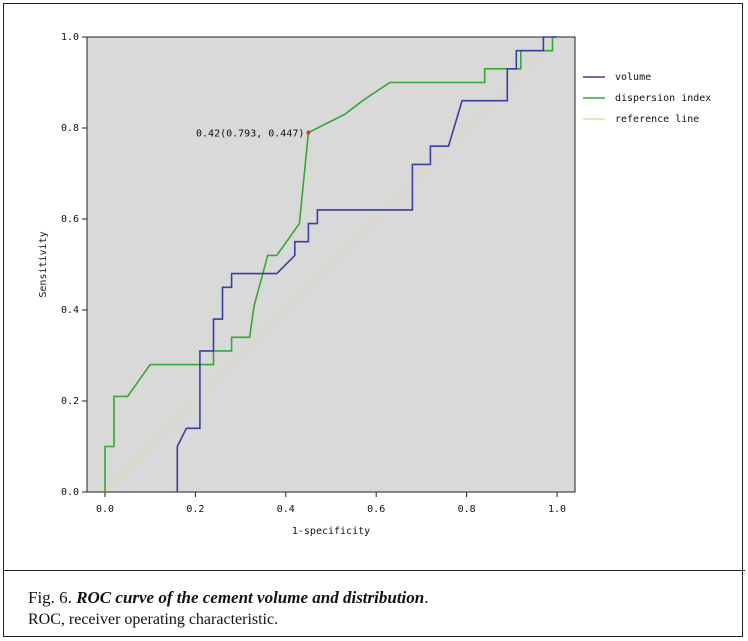 The height and width of the screenshot is (641, 748). Describe the element at coordinates (376, 509) in the screenshot. I see `x-tick-label: 0.6` at that location.